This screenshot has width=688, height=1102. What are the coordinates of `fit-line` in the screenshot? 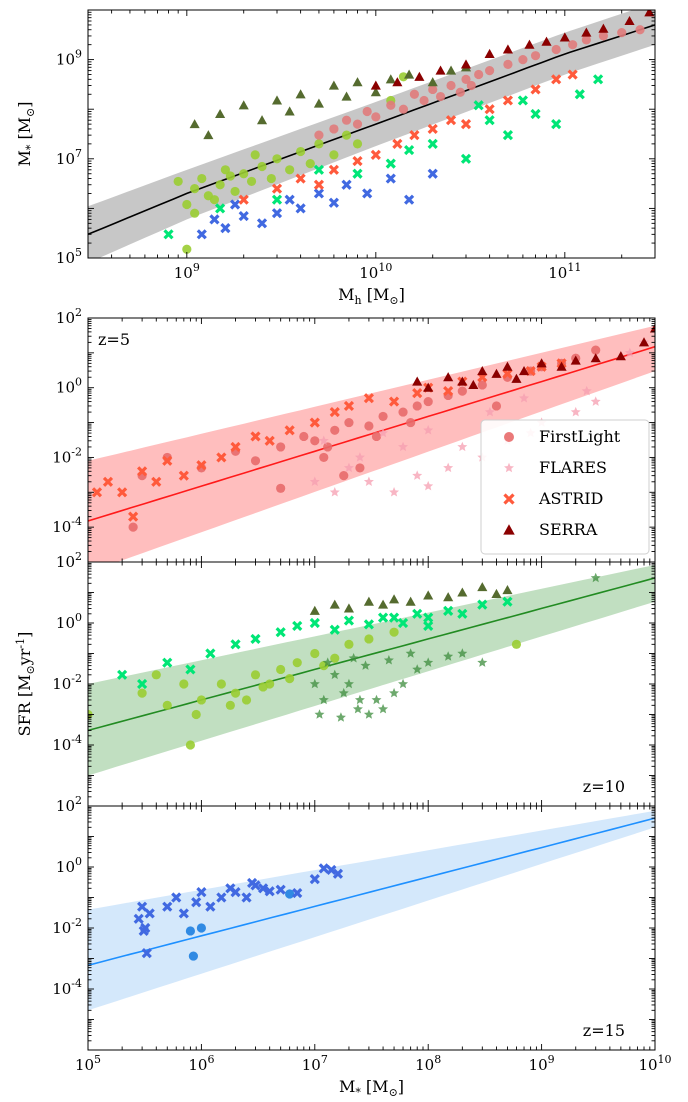 It's located at (371, 654).